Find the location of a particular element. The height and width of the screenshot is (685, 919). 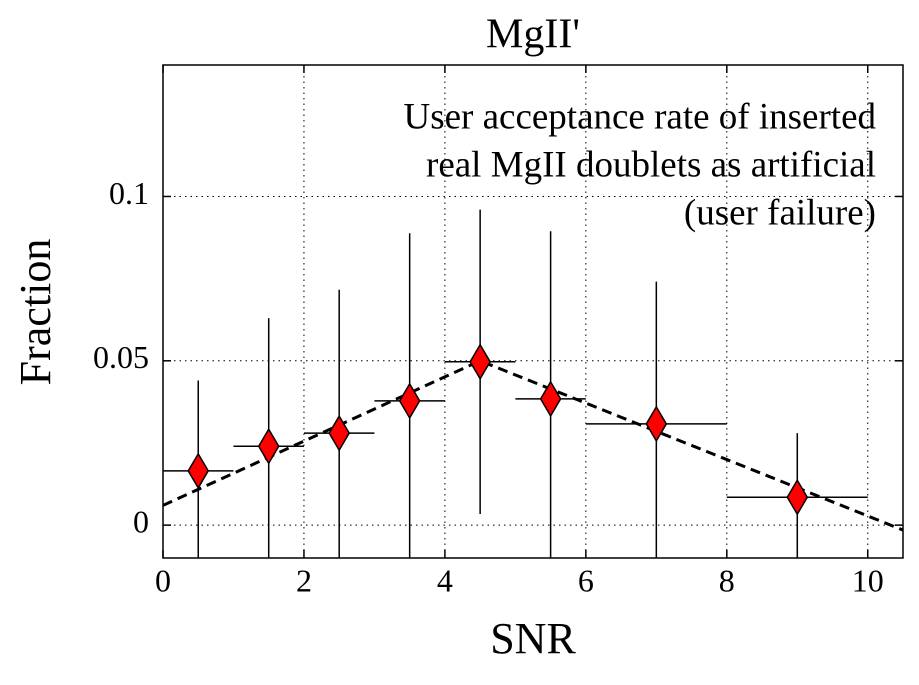

annotation: User acceptance rate of inserted is located at coordinates (640, 116).